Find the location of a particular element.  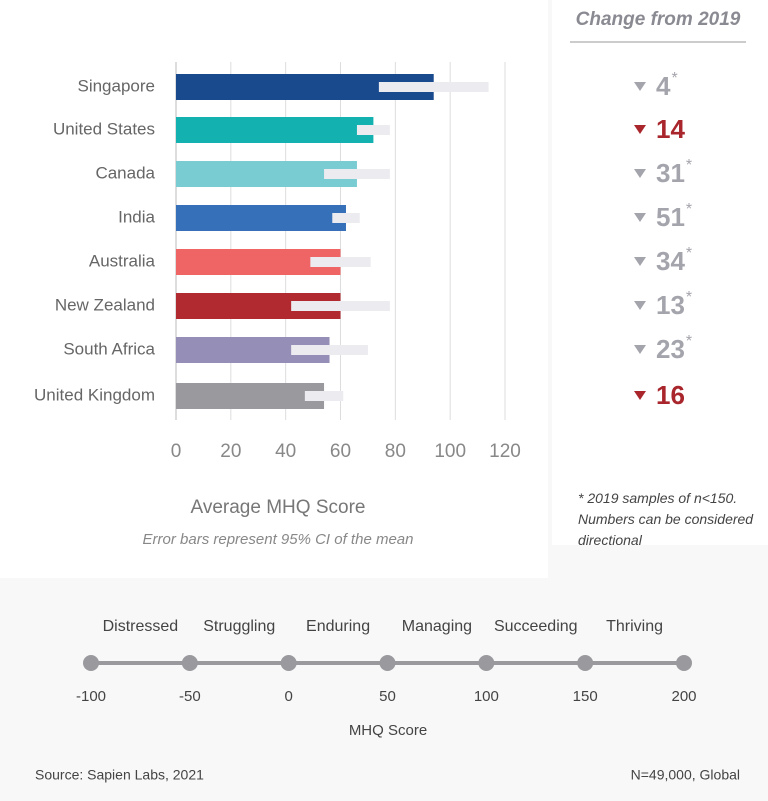

scale-tick-label: -50 is located at coordinates (190, 696).